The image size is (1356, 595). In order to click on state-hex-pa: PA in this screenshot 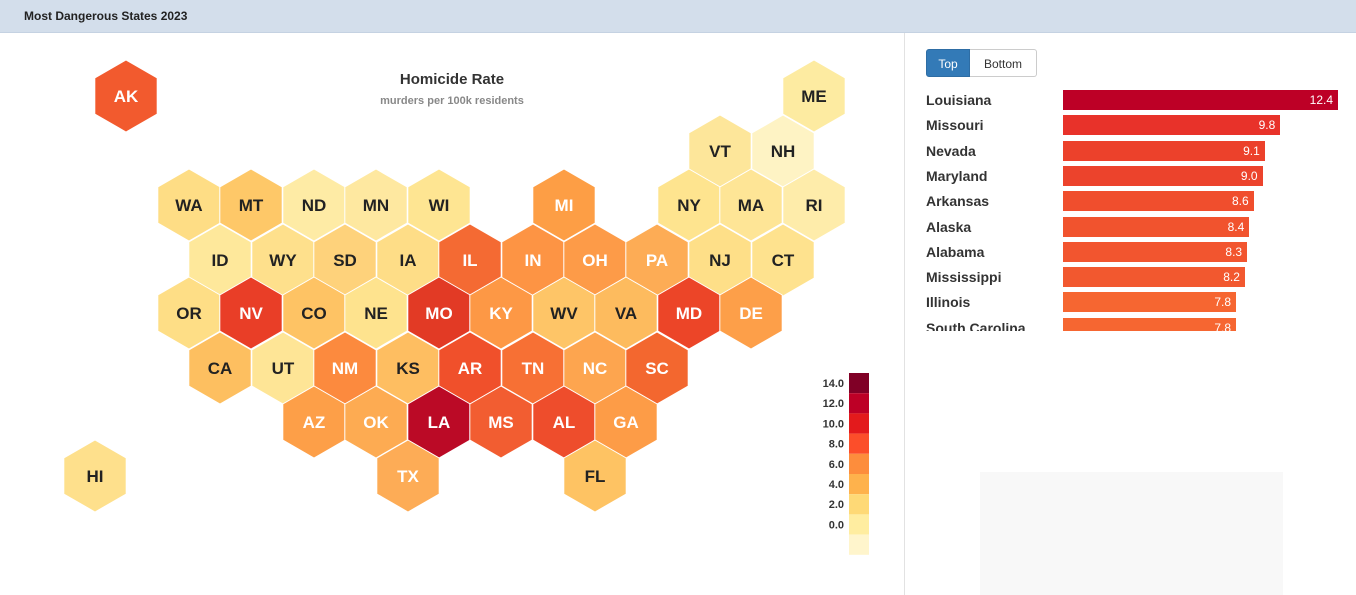, I will do `click(657, 260)`.